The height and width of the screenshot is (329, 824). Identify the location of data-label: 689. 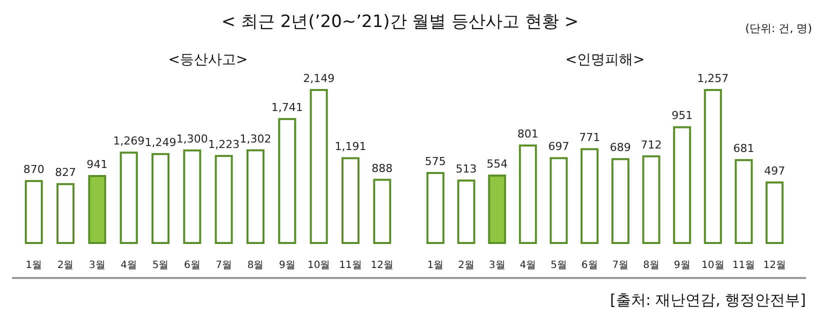
(620, 147).